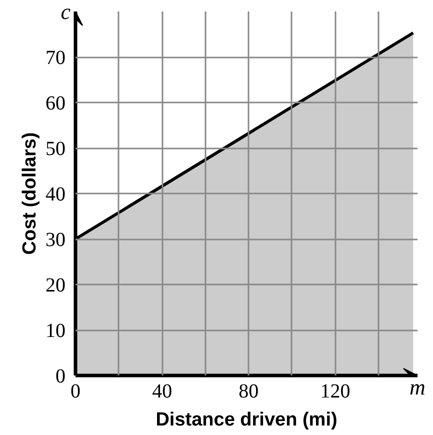 Image resolution: width=433 pixels, height=435 pixels. What do you see at coordinates (162, 391) in the screenshot?
I see `x-tick-label: 40` at bounding box center [162, 391].